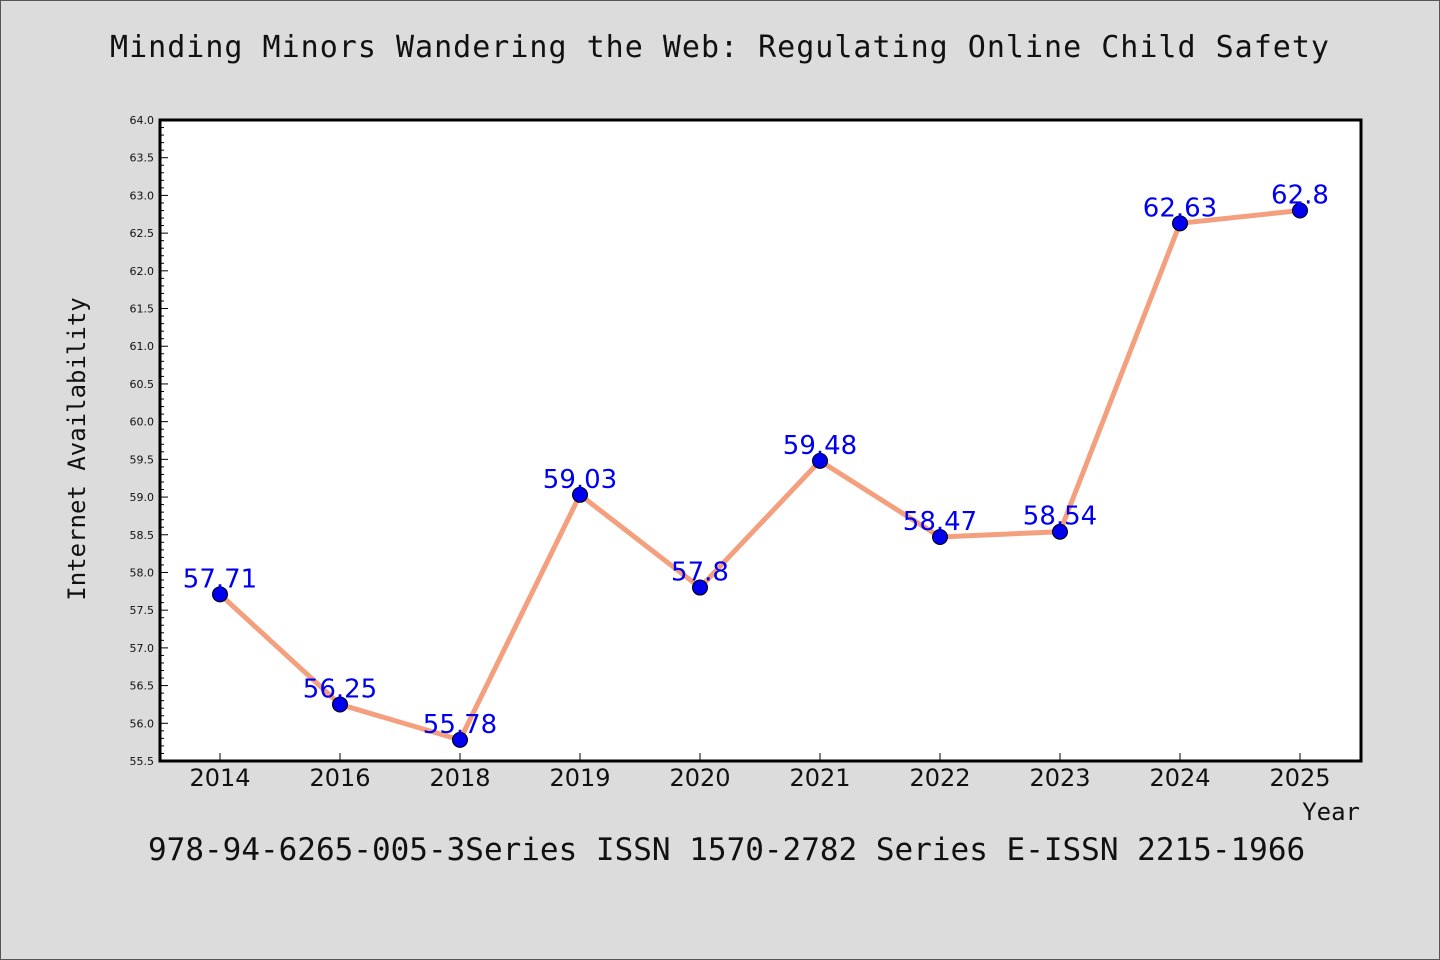  What do you see at coordinates (820, 446) in the screenshot?
I see `data-label: 59.48` at bounding box center [820, 446].